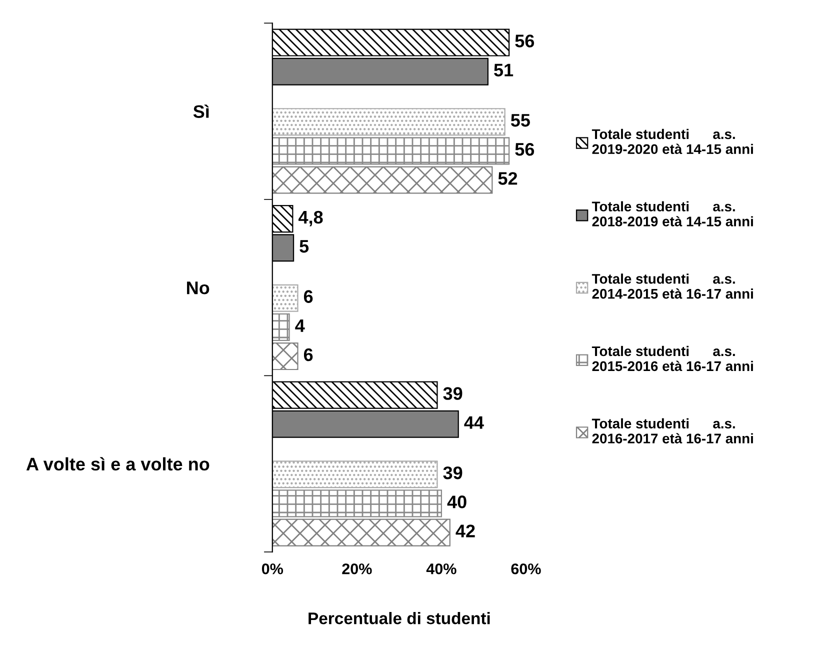 This screenshot has width=818, height=661. I want to click on data-label: 5, so click(304, 246).